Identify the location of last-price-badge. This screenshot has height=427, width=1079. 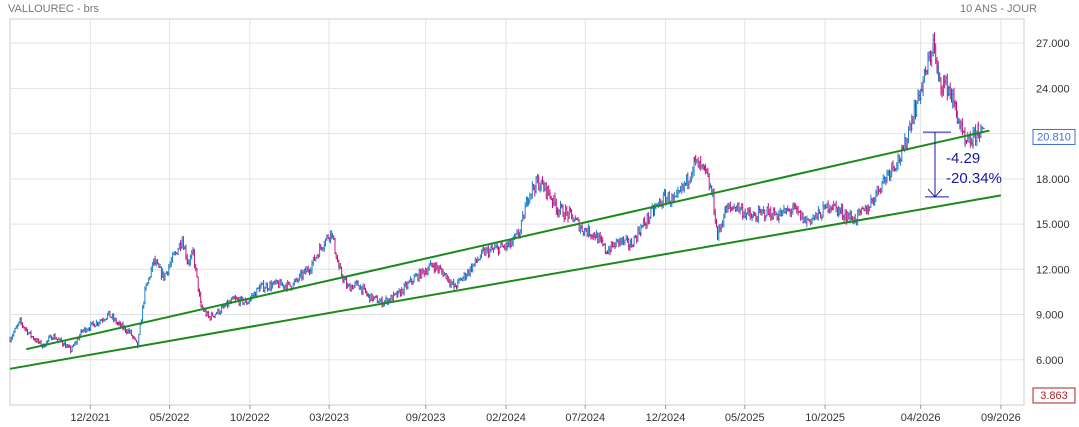
(1054, 136).